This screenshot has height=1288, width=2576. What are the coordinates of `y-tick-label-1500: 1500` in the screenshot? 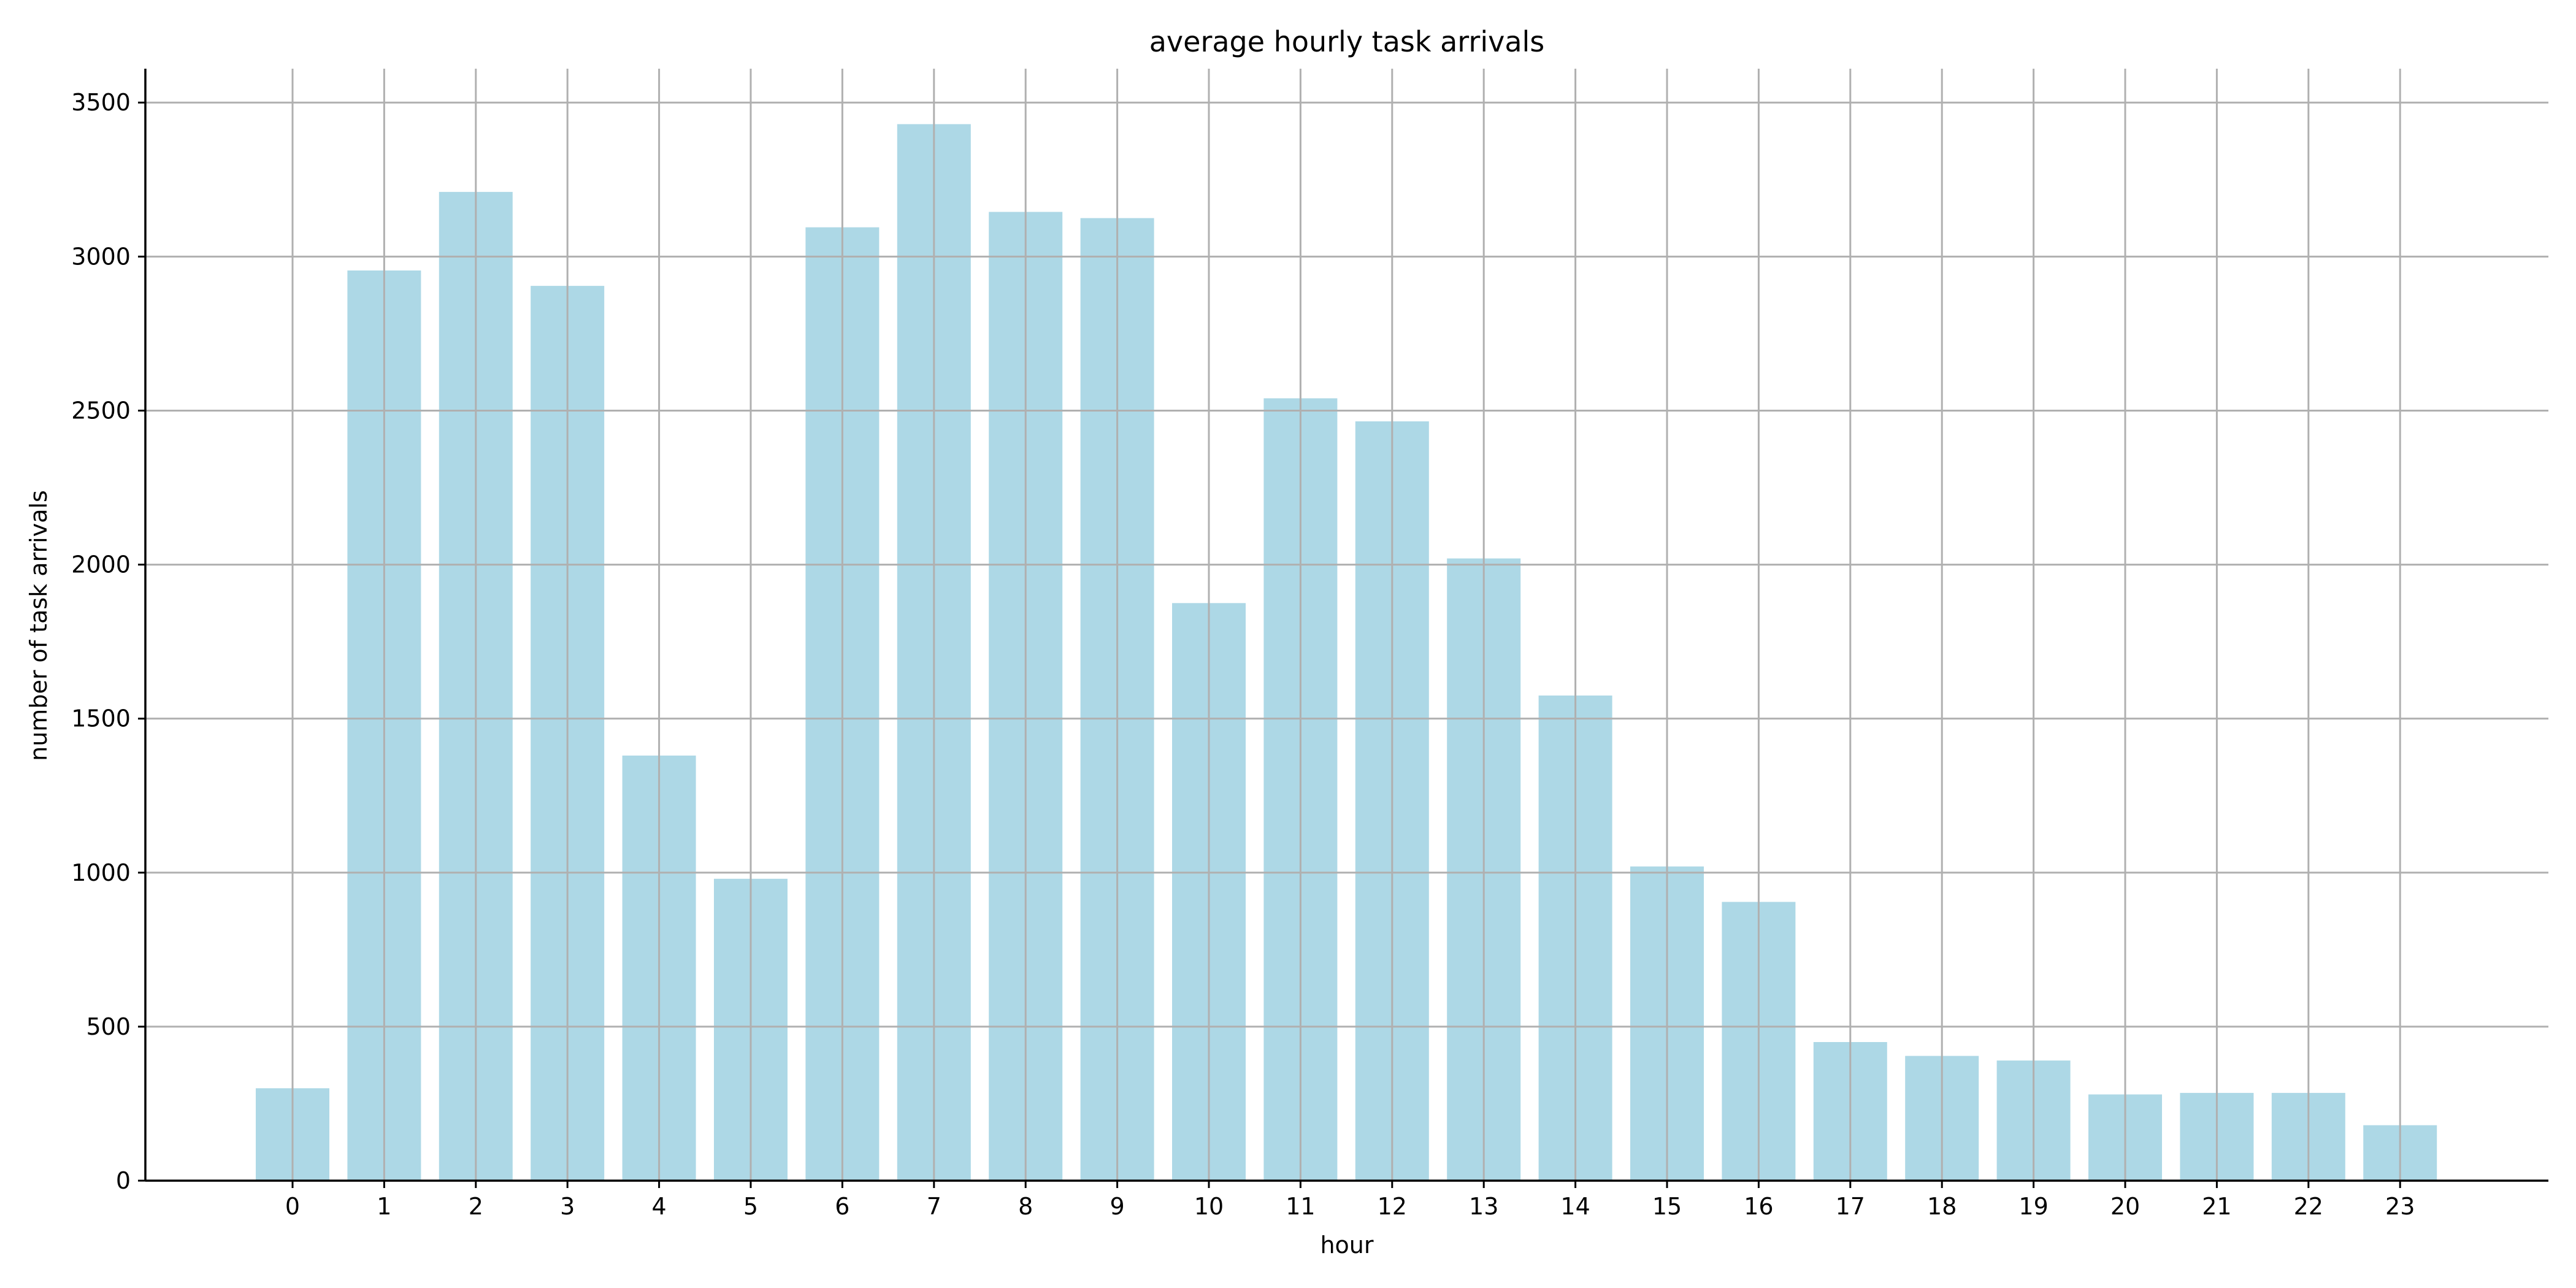 It's located at (101, 718).